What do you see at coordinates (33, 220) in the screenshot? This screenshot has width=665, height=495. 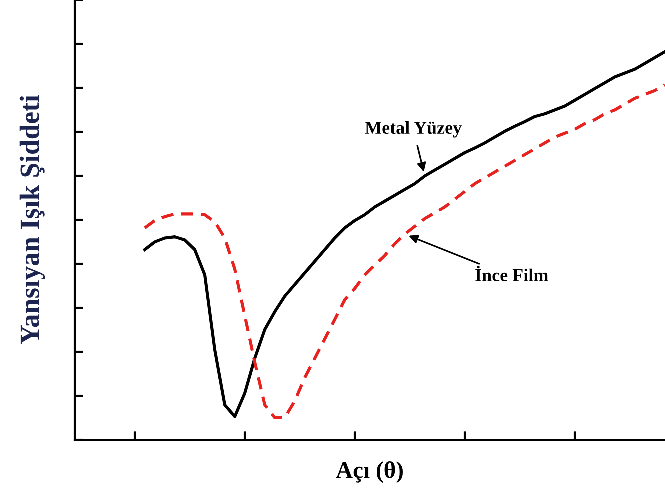 I see `y-axis-title: Yansıyan Işık Şiddeti` at bounding box center [33, 220].